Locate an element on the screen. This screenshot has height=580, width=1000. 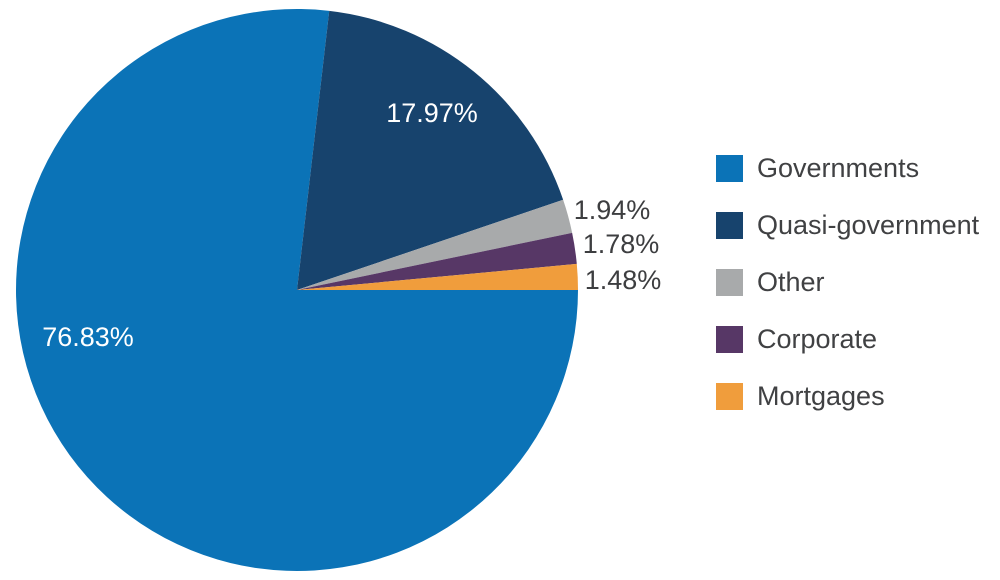
pie-slice-corporate is located at coordinates (437, 261).